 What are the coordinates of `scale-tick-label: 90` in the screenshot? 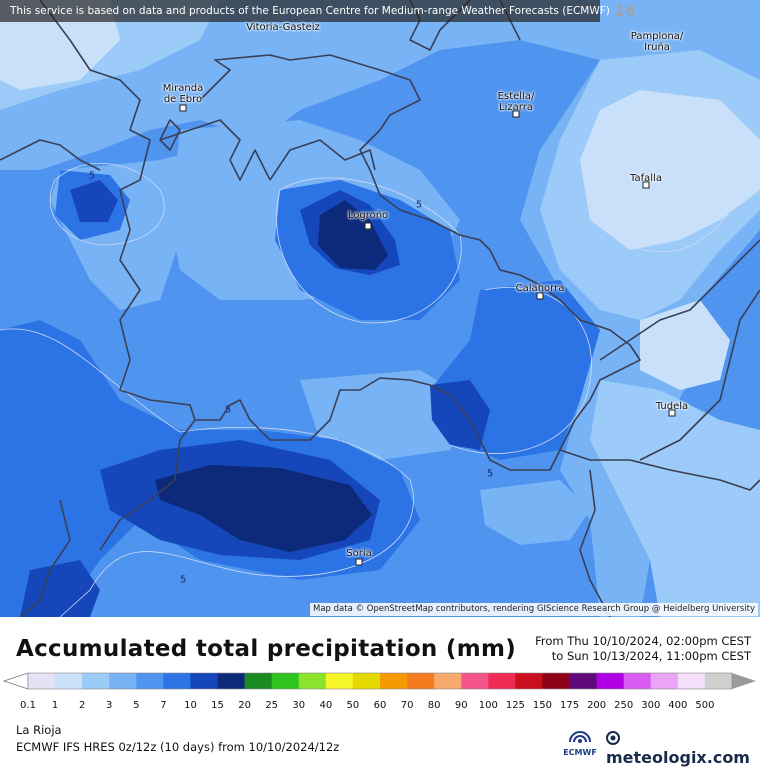 It's located at (461, 705).